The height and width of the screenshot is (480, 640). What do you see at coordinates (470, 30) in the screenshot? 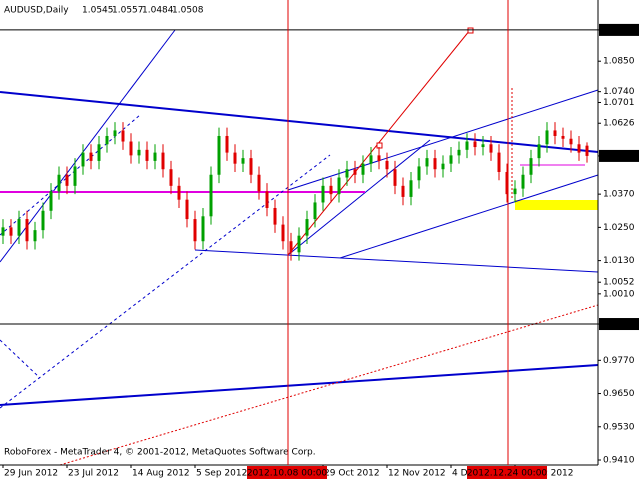
I see `anchor` at bounding box center [470, 30].